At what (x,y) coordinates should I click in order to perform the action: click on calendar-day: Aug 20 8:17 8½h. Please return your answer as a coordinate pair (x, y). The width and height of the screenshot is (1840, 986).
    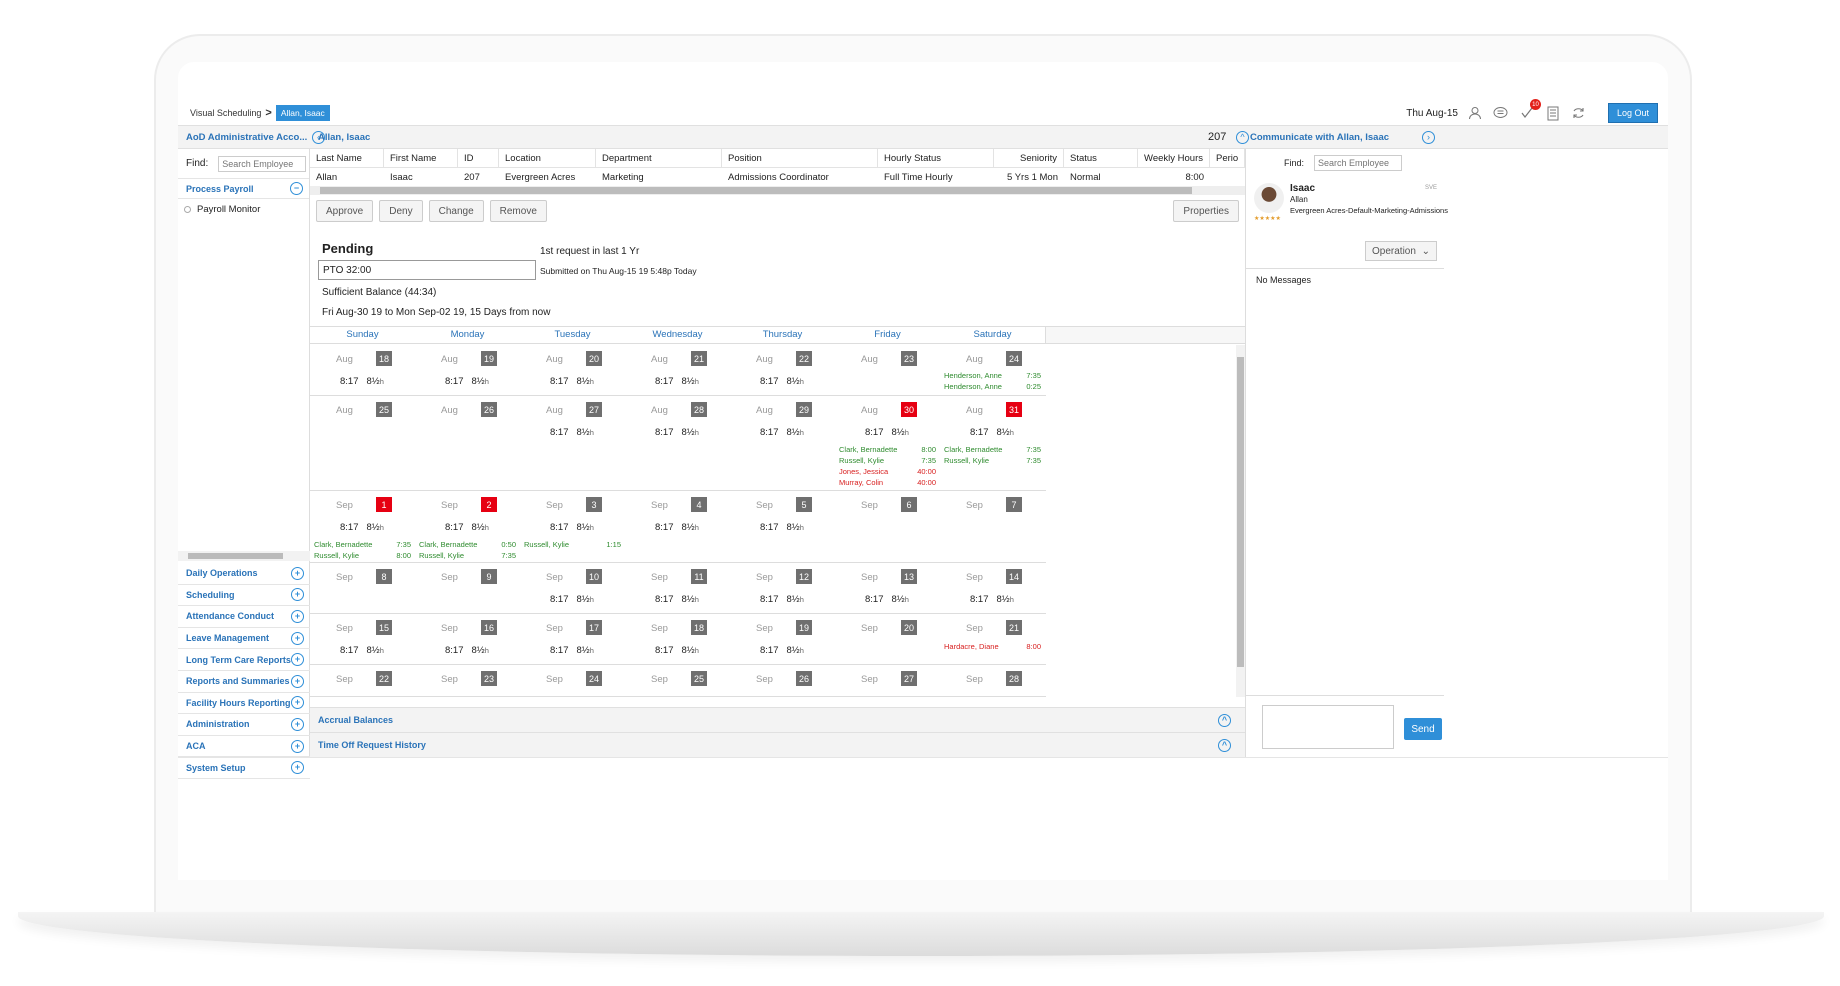
    Looking at the image, I should click on (572, 370).